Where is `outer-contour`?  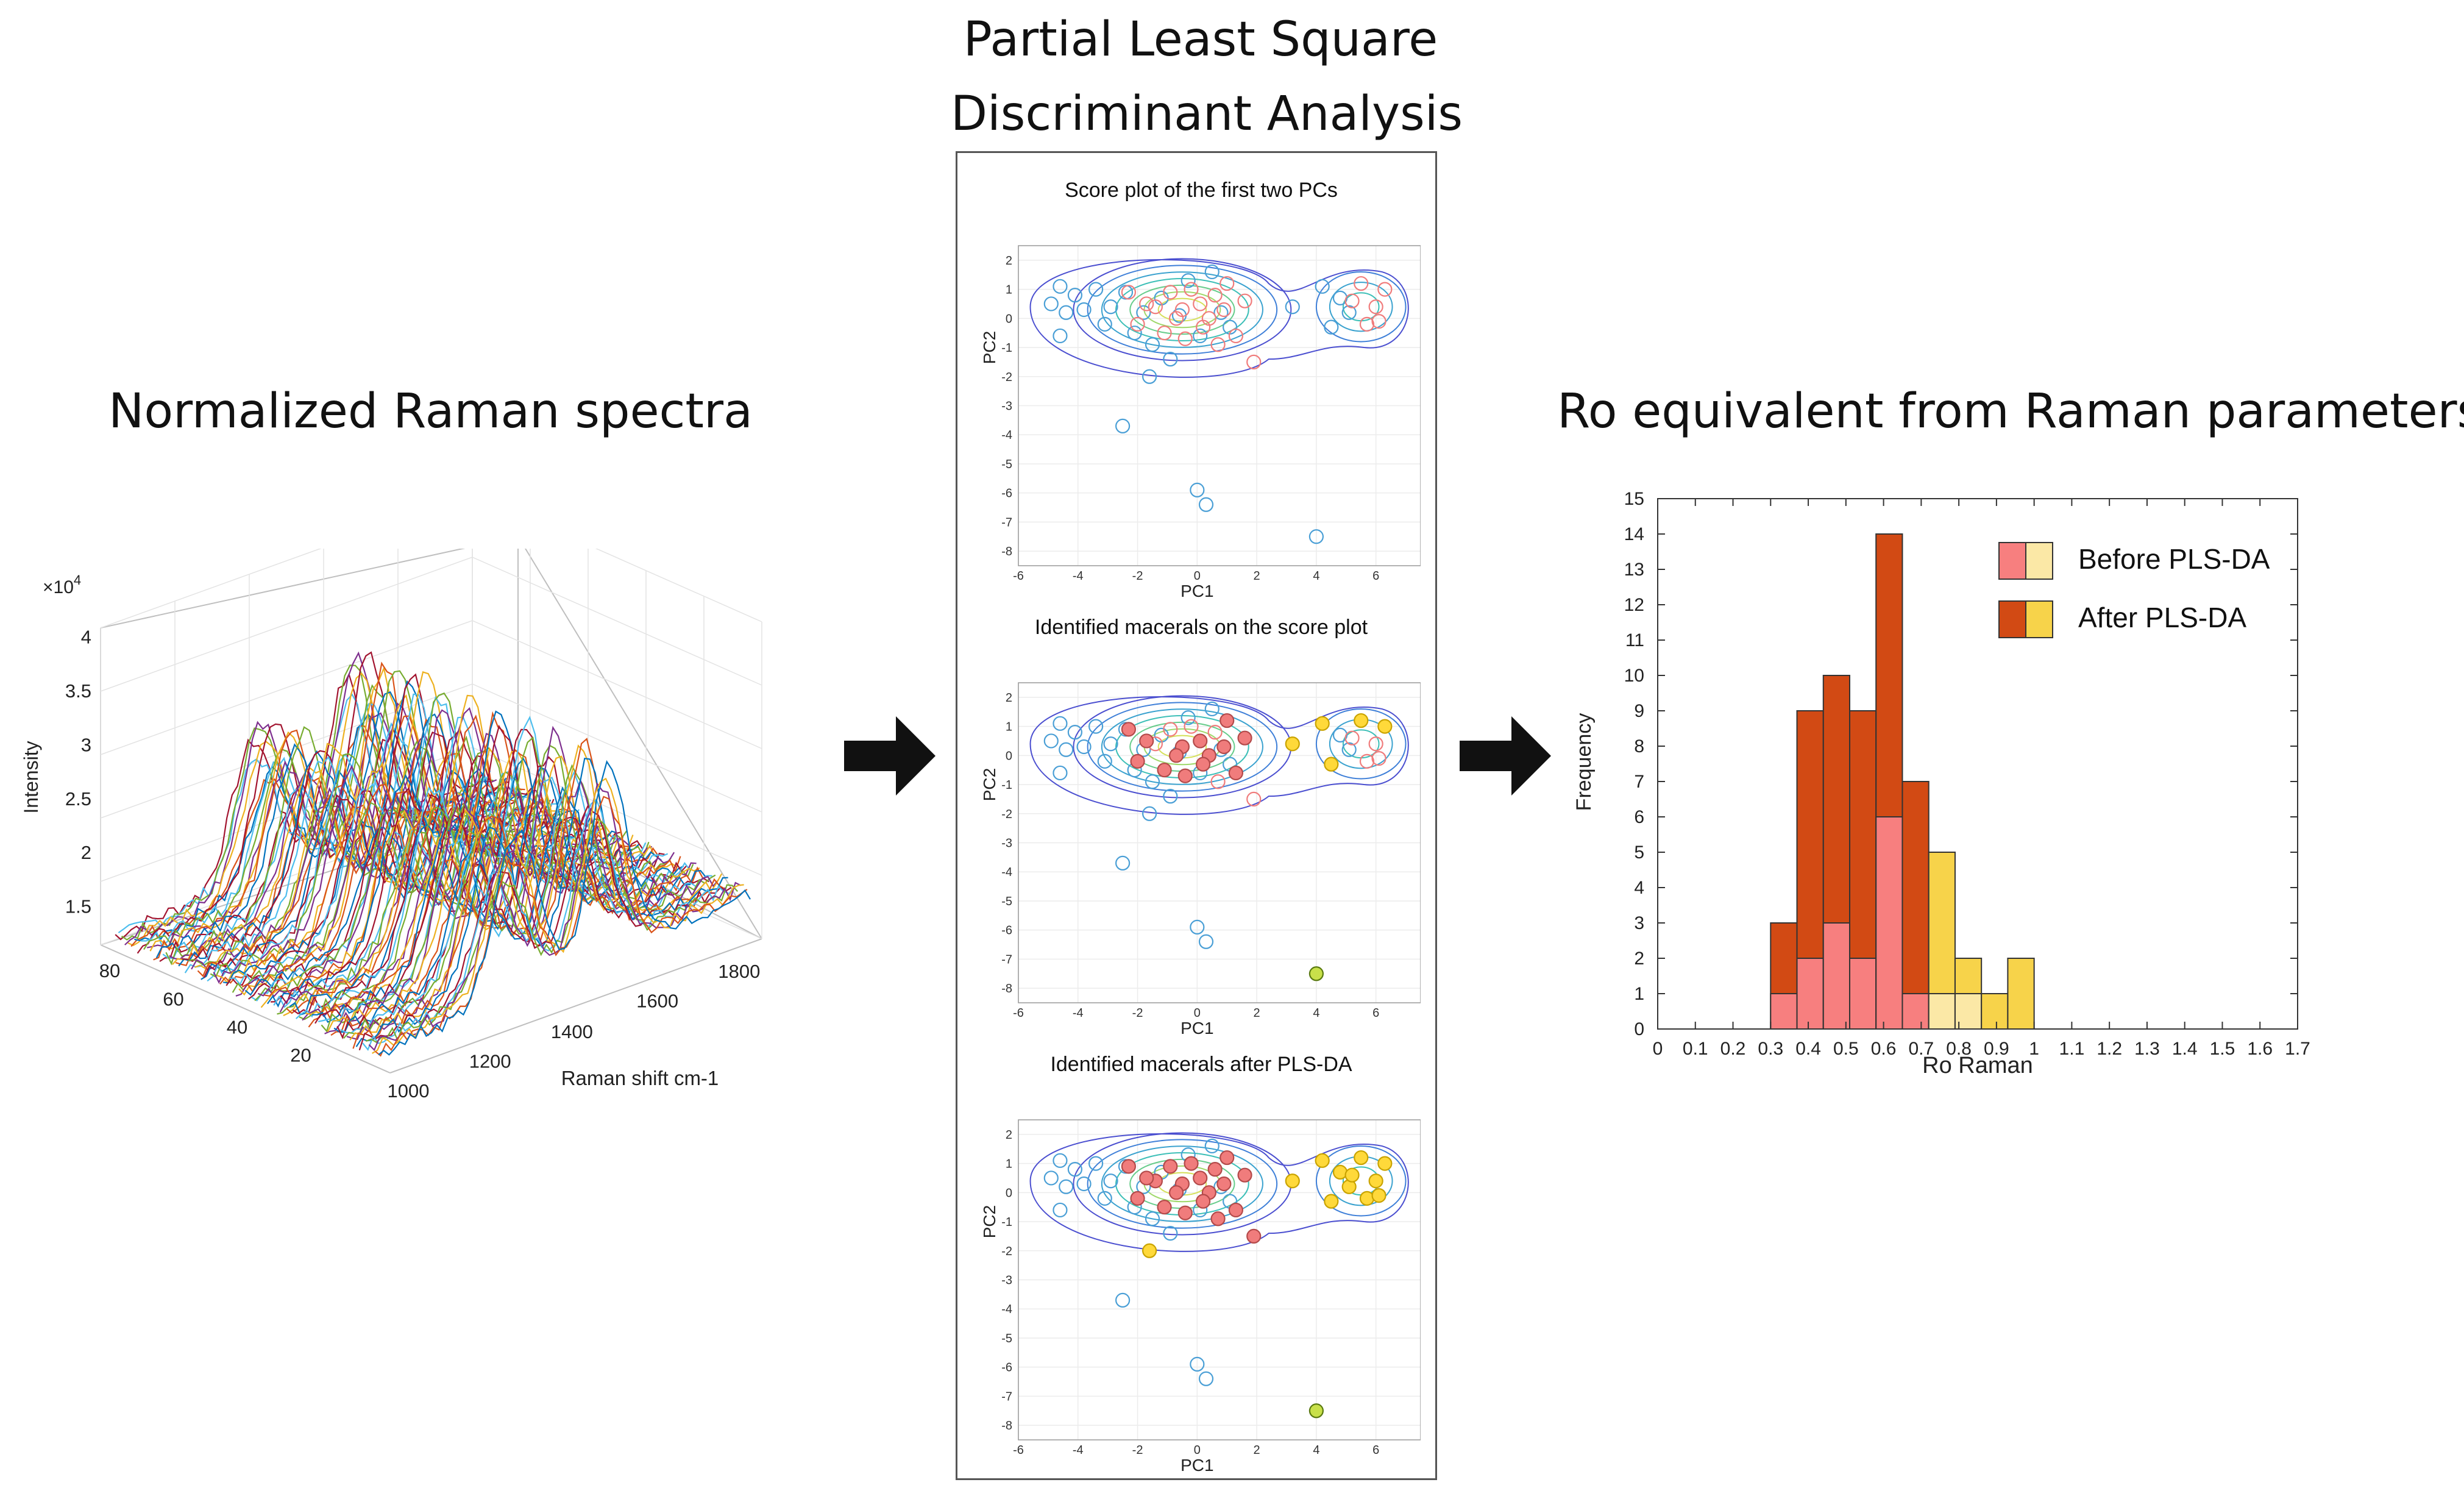
outer-contour is located at coordinates (1219, 755).